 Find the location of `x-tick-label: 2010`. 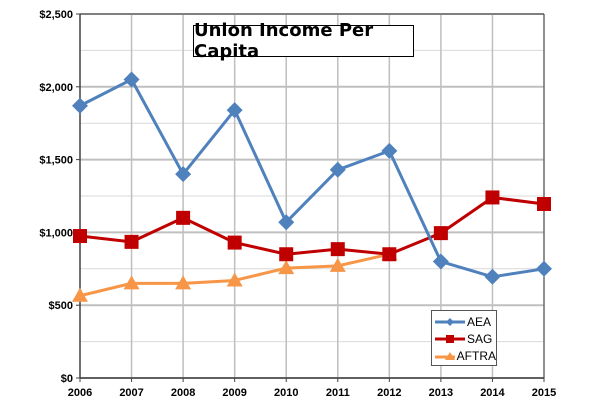

x-tick-label: 2010 is located at coordinates (286, 393).